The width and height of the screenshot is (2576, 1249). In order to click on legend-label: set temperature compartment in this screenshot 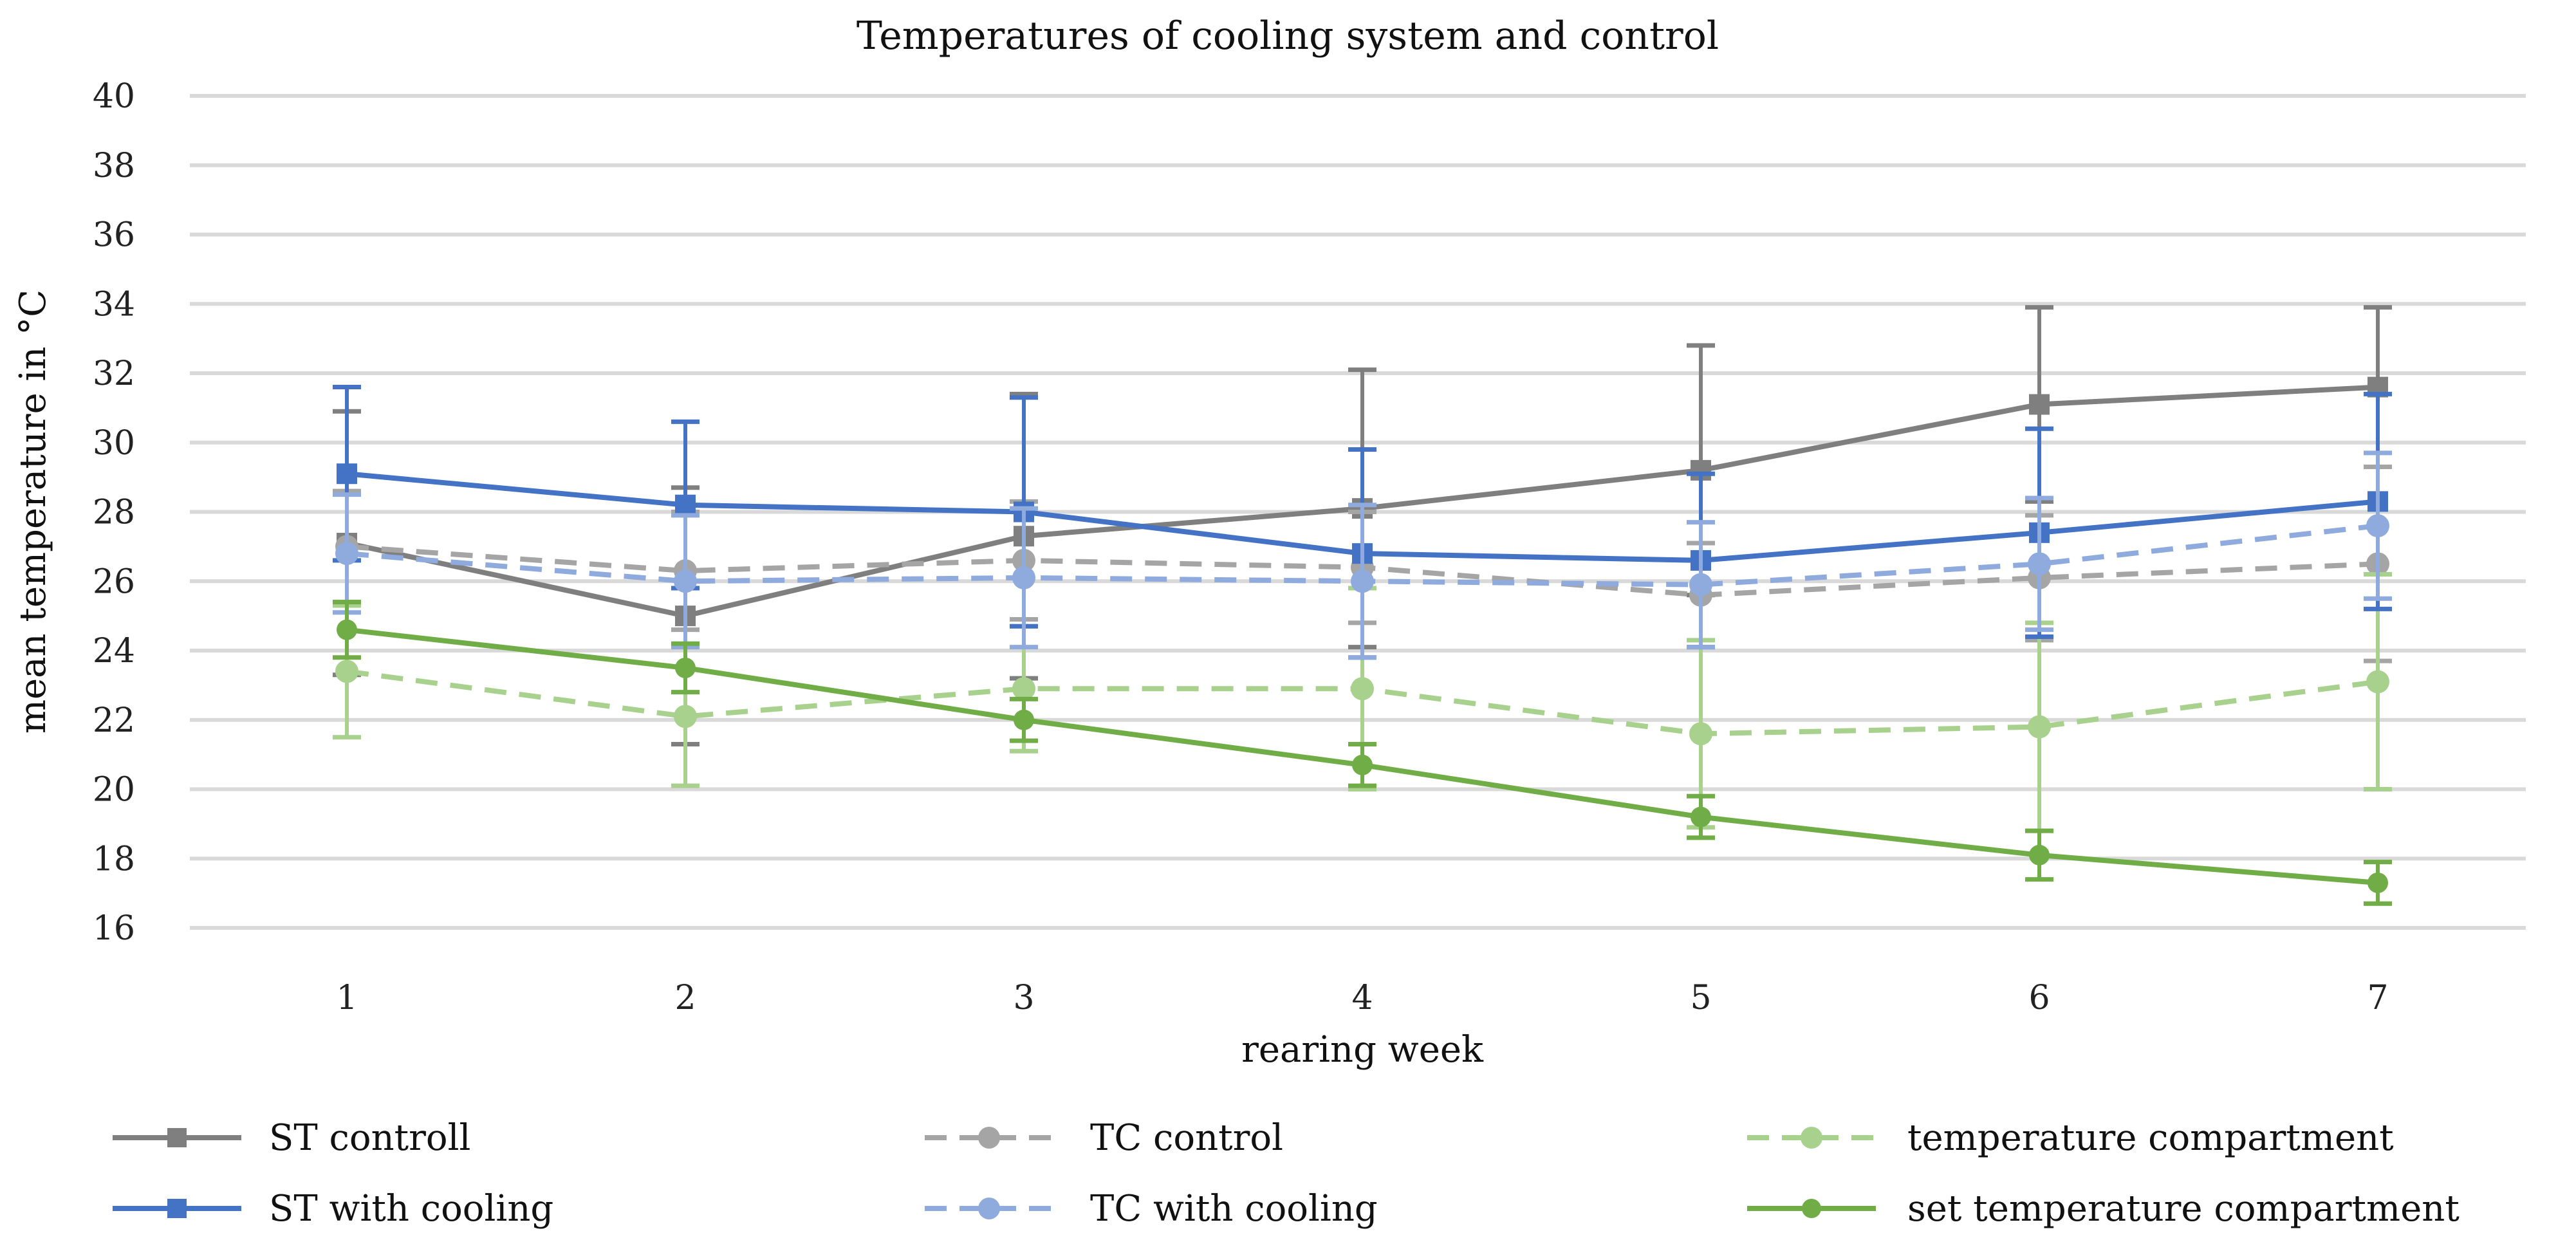, I will do `click(2183, 1209)`.